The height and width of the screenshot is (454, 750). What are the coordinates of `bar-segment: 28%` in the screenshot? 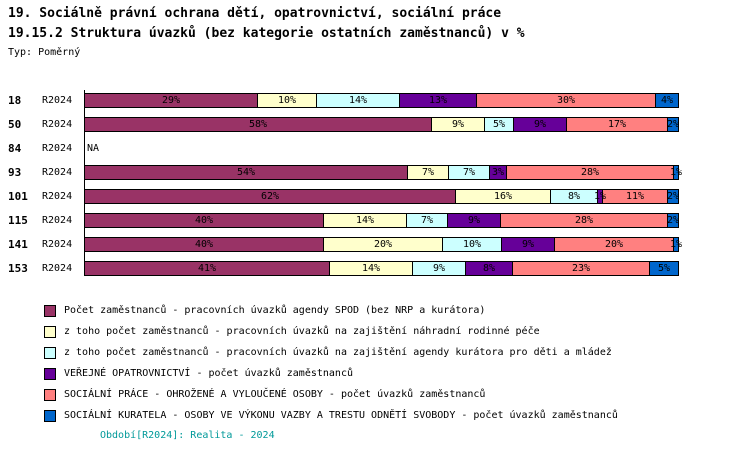 It's located at (590, 172).